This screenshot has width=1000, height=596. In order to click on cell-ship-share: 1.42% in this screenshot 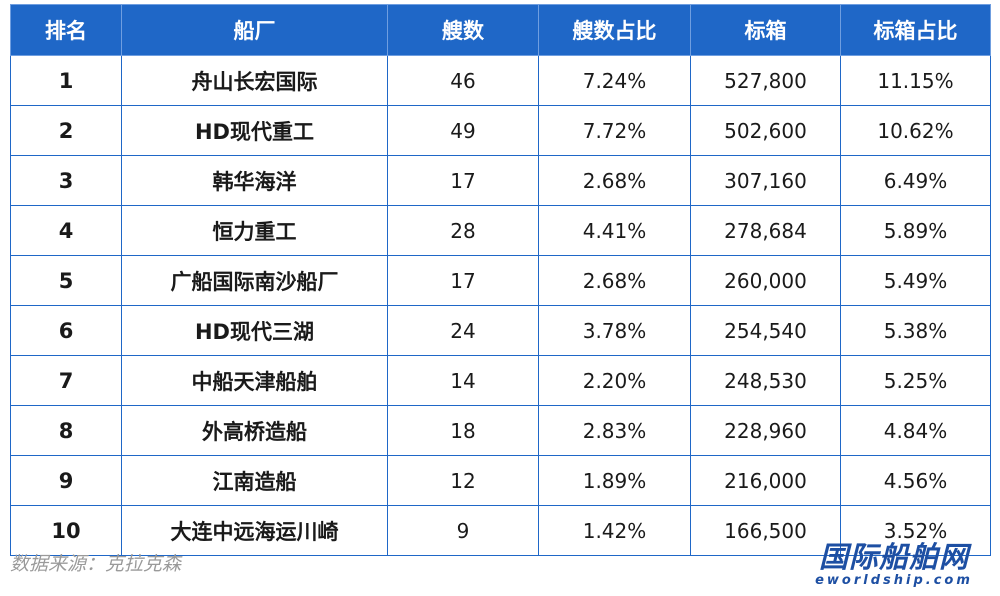, I will do `click(614, 530)`.